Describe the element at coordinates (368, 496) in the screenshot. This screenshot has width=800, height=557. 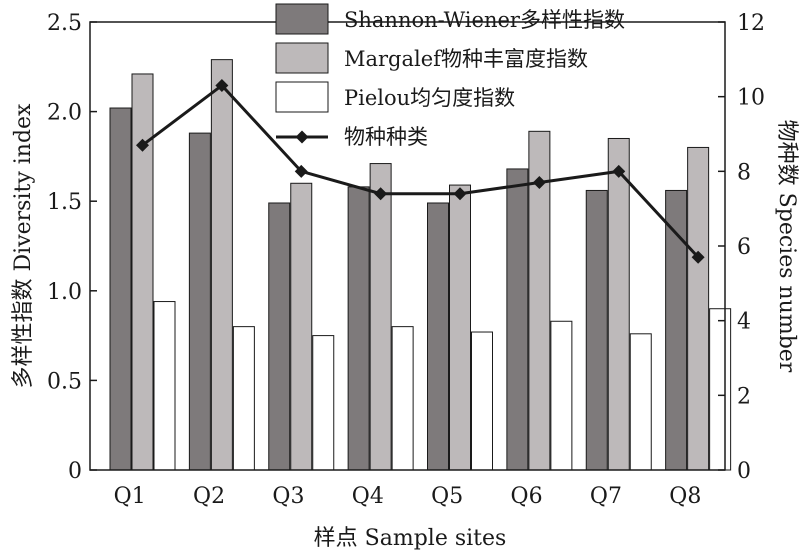
I see `x-tick-label: Q4` at that location.